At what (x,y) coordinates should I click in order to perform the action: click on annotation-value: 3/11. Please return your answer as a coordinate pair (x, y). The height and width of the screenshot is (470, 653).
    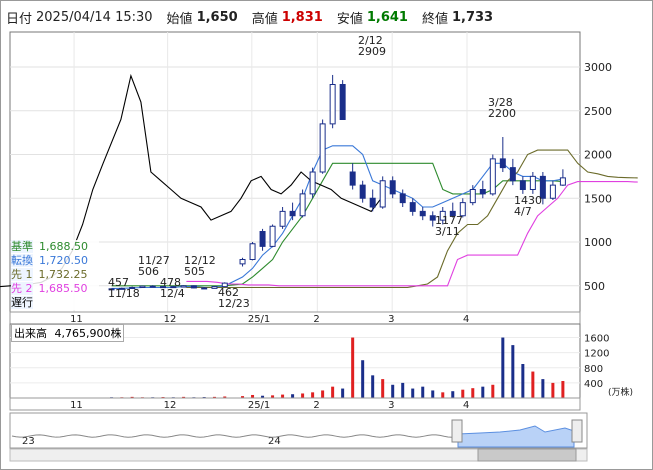
    Looking at the image, I should click on (447, 231).